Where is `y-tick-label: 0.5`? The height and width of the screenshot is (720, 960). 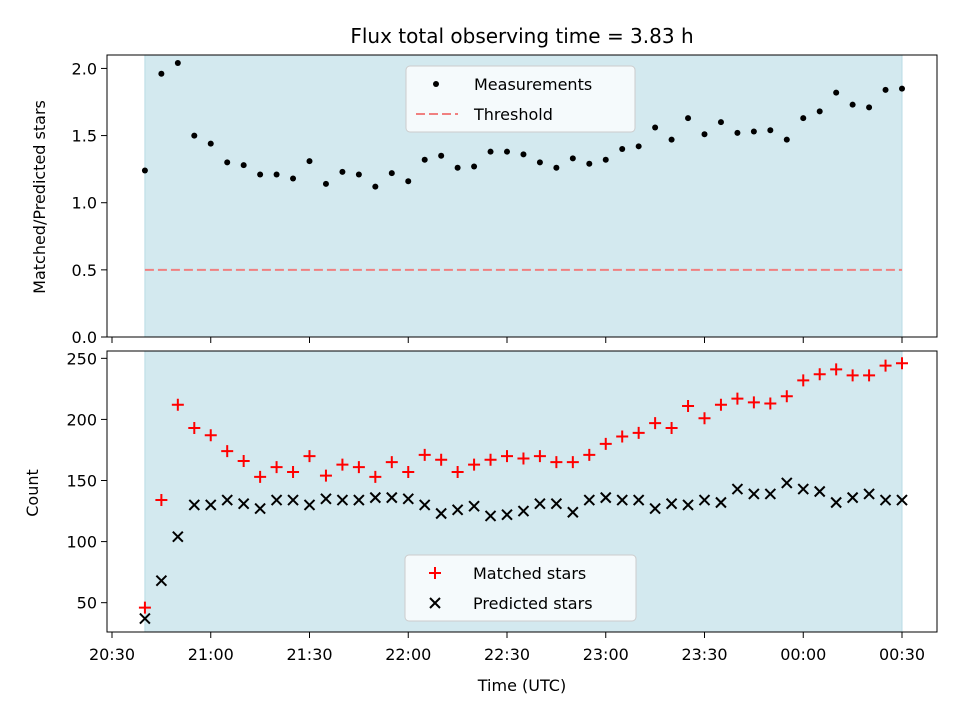 y-tick-label: 0.5 is located at coordinates (84, 270).